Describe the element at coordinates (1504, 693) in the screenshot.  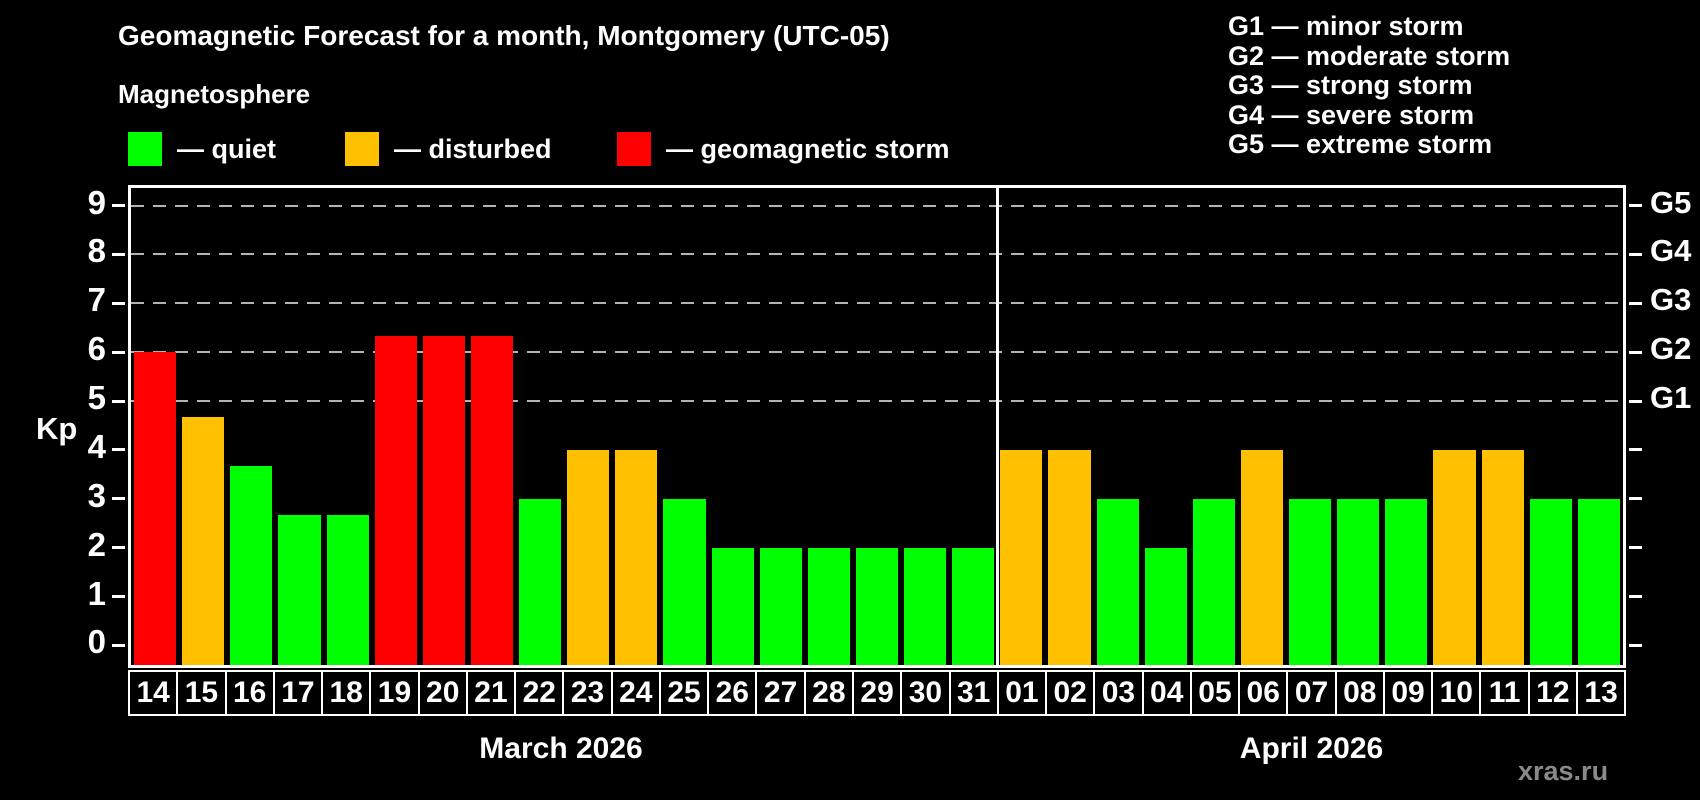
I see `day-cell-11: 11` at that location.